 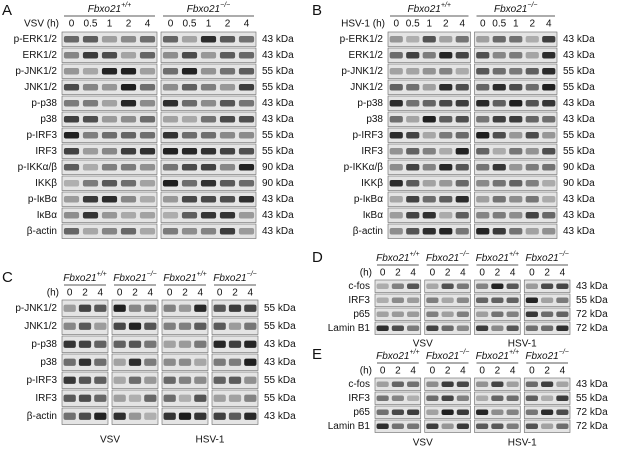 What do you see at coordinates (362, 71) in the screenshot?
I see `protein-label: p-JNK1/2` at bounding box center [362, 71].